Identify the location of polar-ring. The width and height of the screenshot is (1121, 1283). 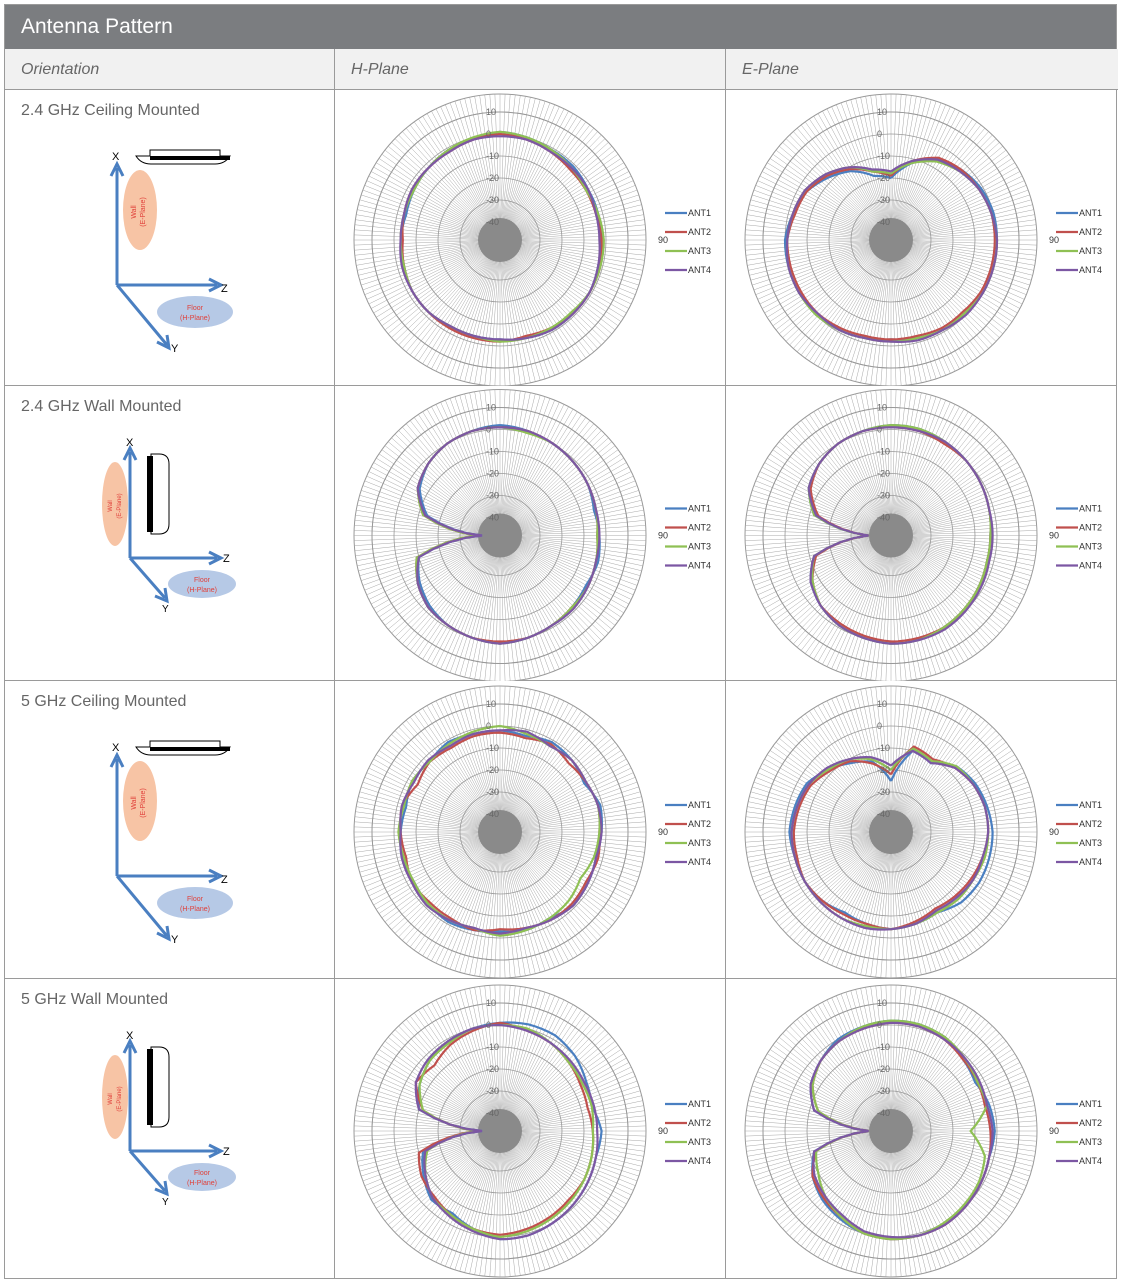
(500, 832).